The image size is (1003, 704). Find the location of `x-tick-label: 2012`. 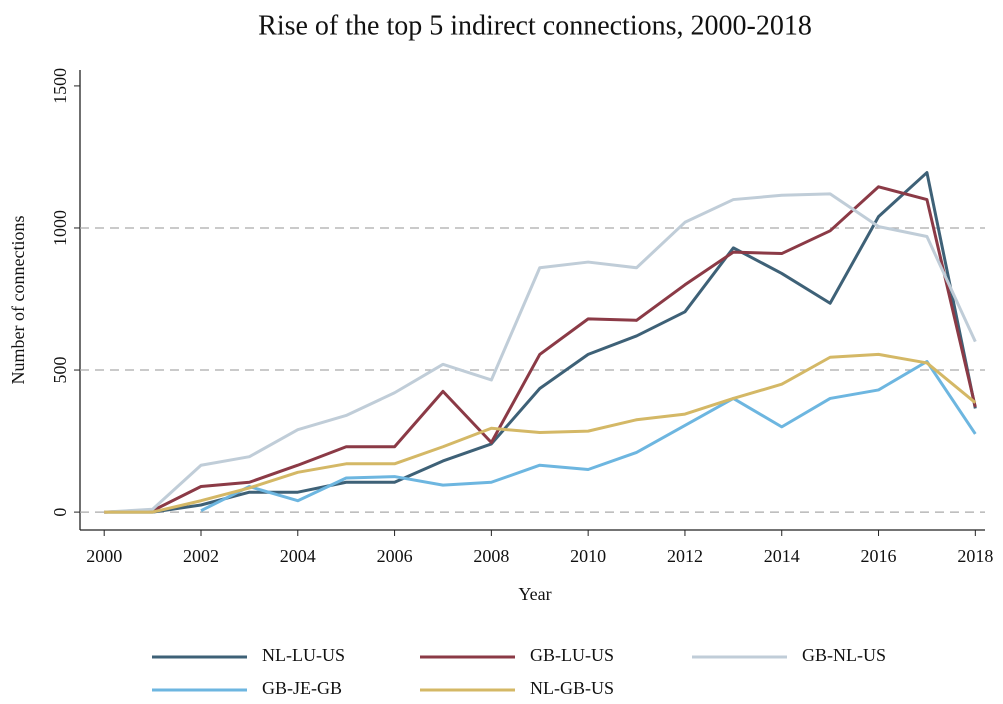

x-tick-label: 2012 is located at coordinates (685, 556).